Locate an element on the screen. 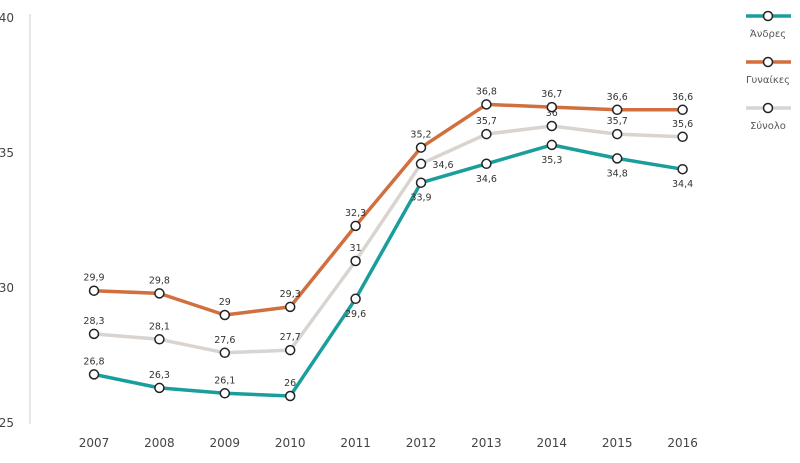 The image size is (800, 463). legend: Άνδρες Γυναίκες Σύνολο is located at coordinates (768, 71).